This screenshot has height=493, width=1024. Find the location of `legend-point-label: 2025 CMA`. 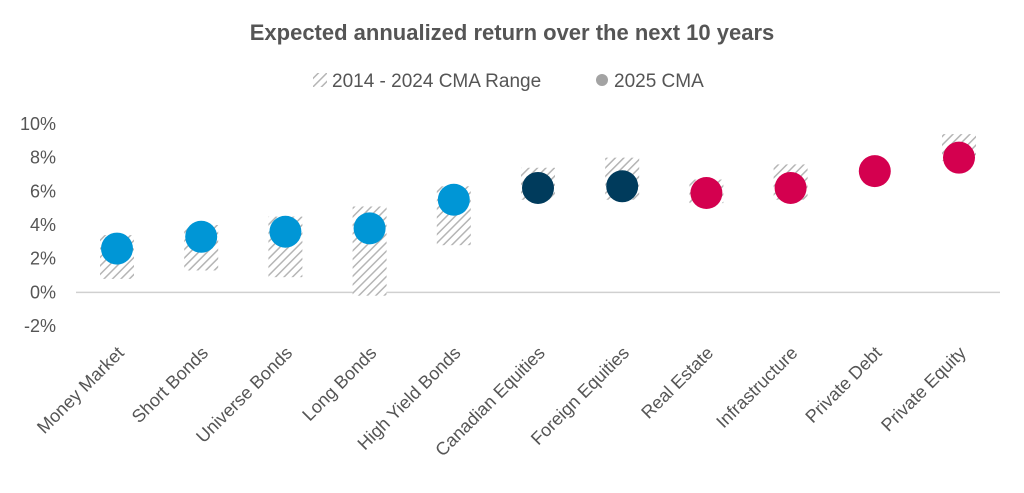

legend-point-label: 2025 CMA is located at coordinates (659, 81).